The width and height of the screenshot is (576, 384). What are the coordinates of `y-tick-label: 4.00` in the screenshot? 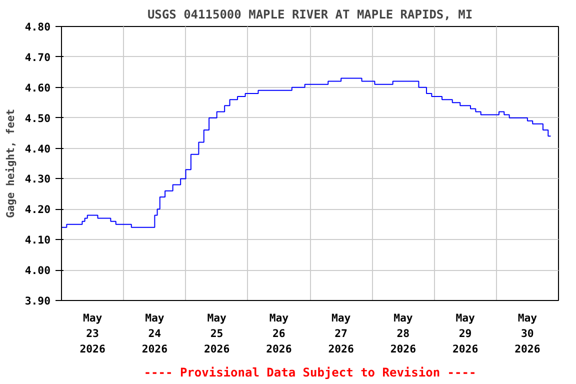 It's located at (37, 271).